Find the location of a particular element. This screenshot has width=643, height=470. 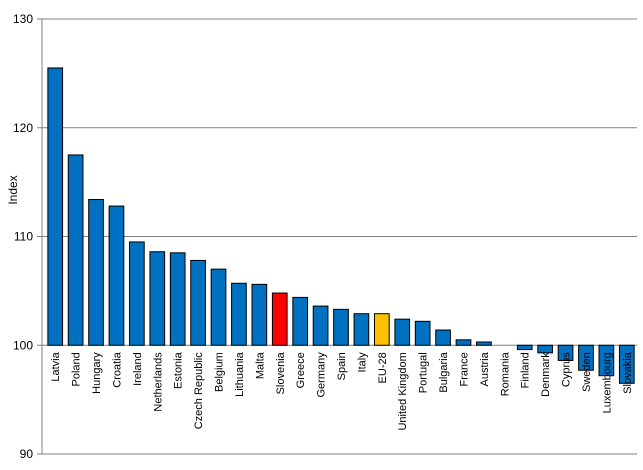

bar-slovenia is located at coordinates (279, 319).